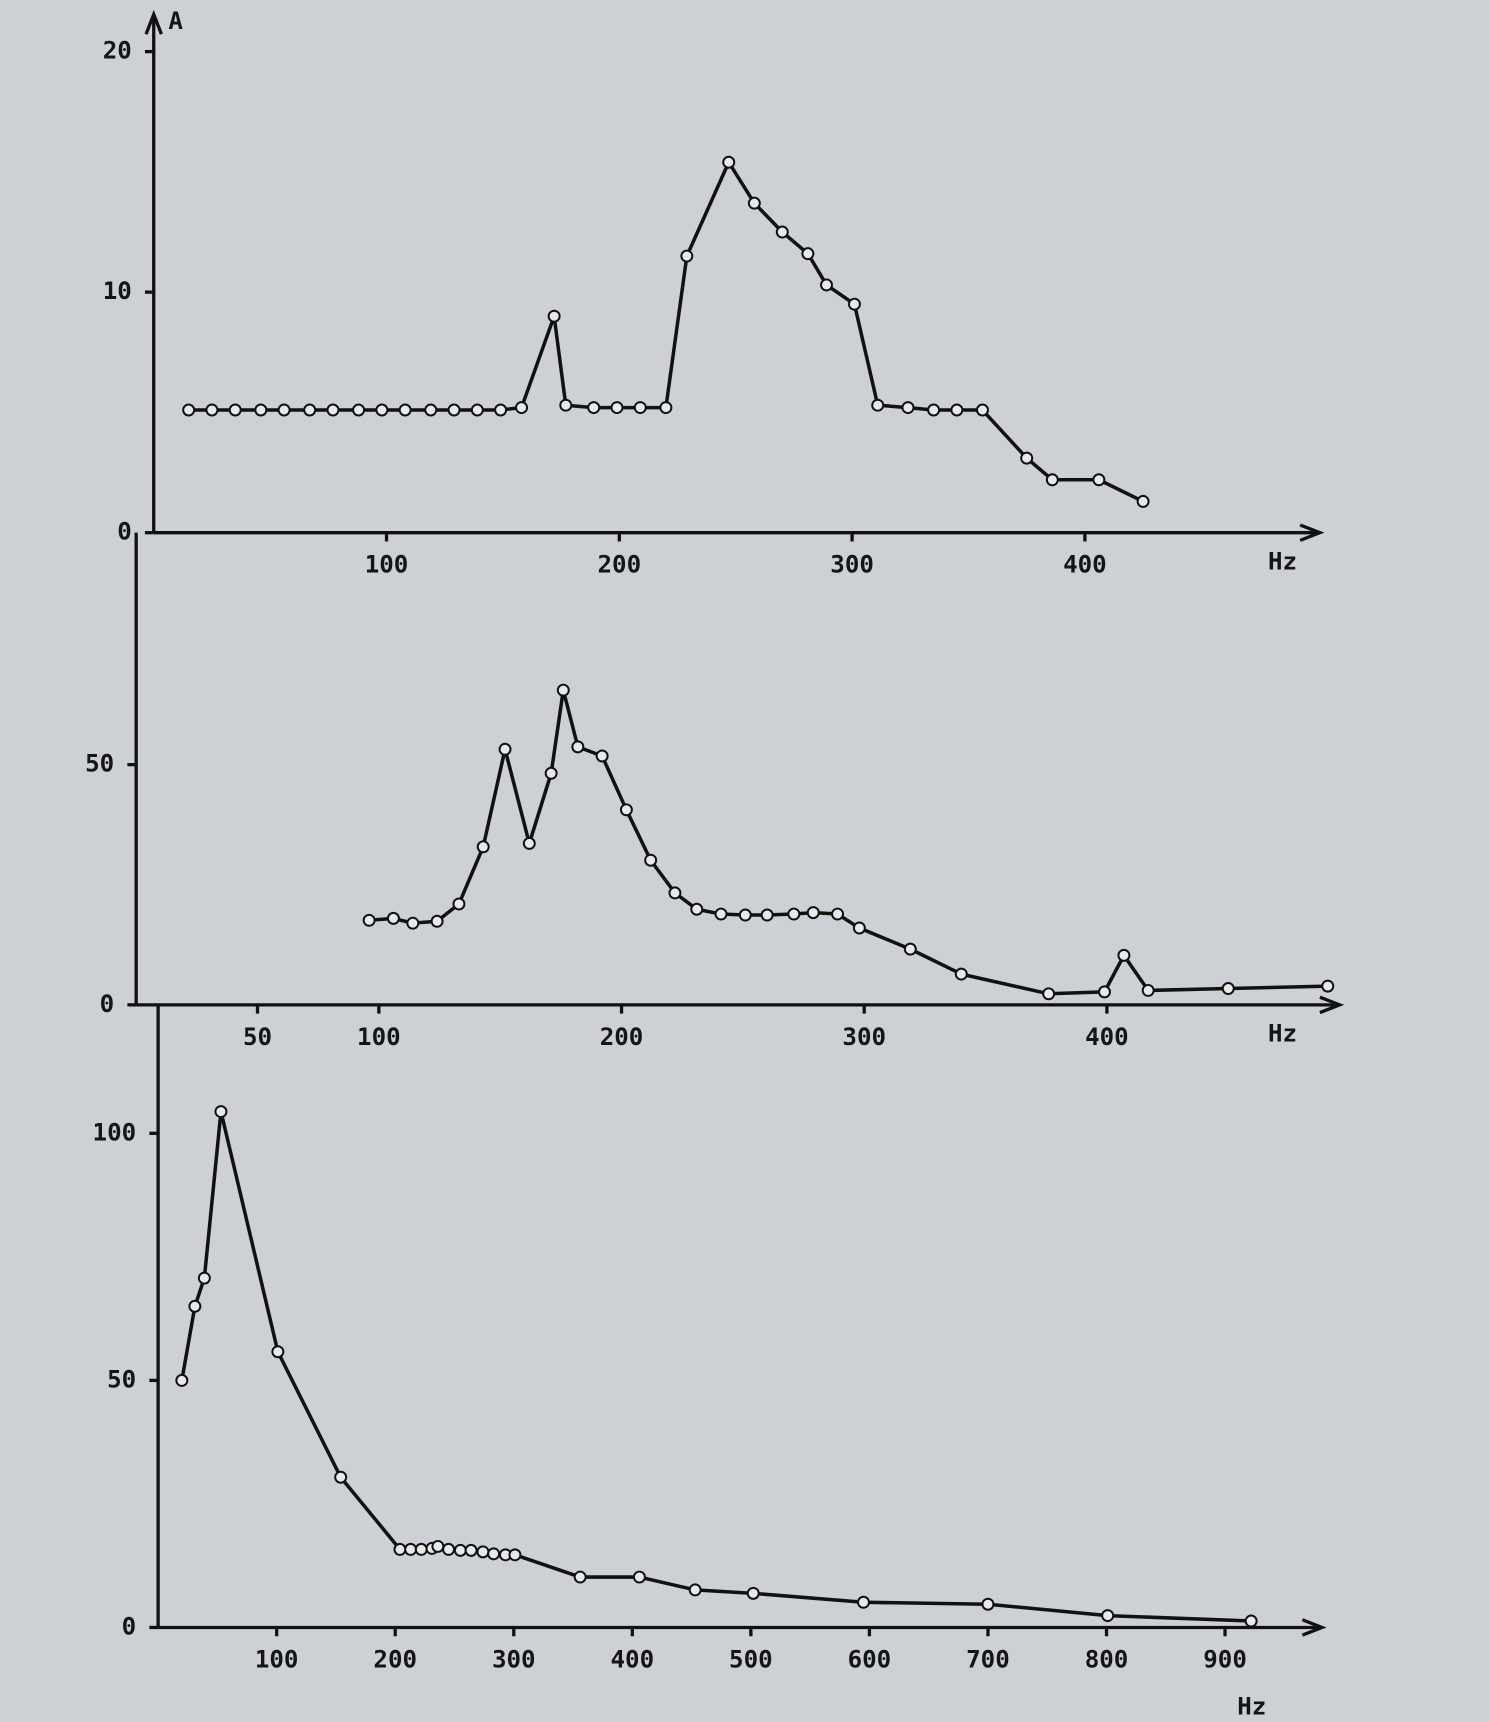  What do you see at coordinates (1107, 1659) in the screenshot?
I see `x-tick-label: 800` at bounding box center [1107, 1659].